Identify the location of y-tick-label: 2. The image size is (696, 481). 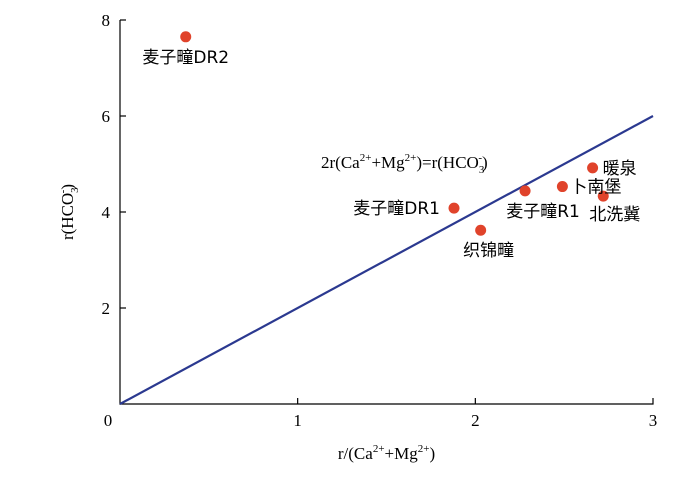
(106, 308).